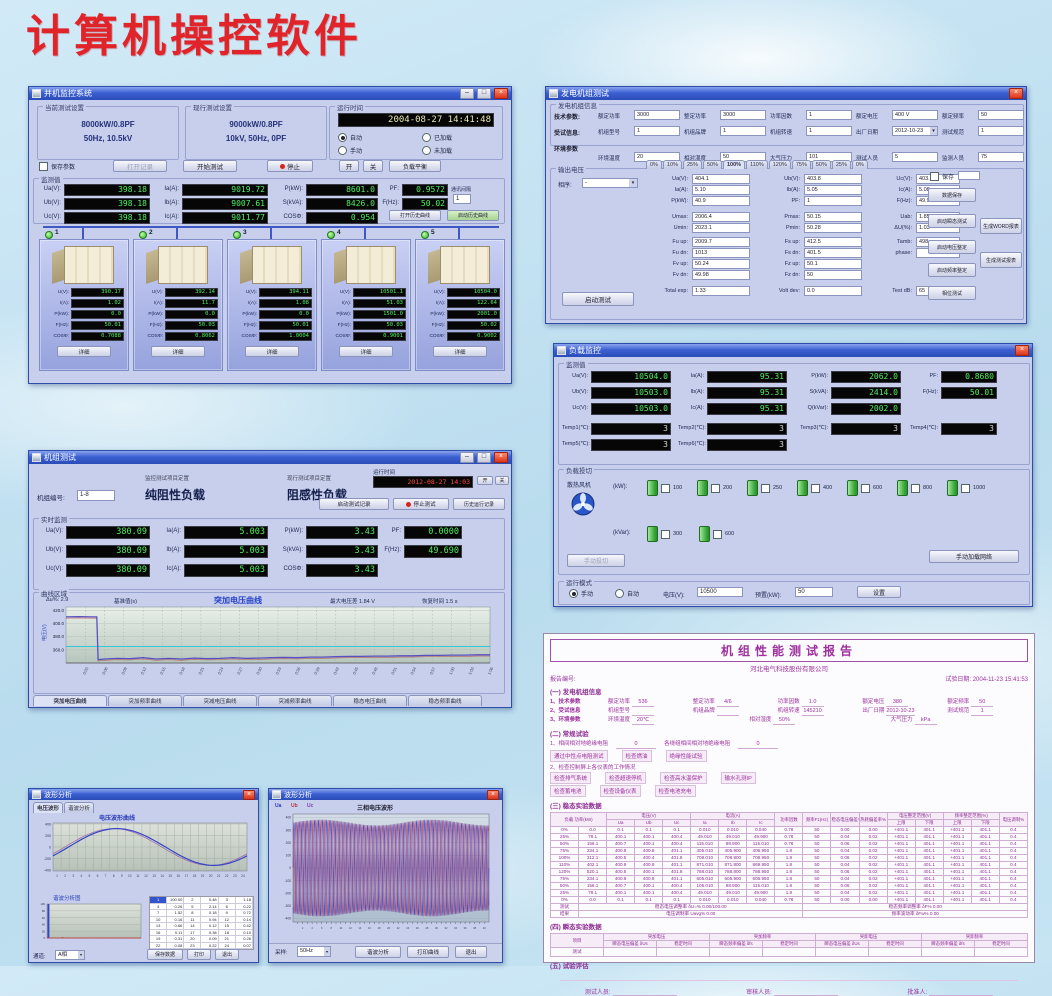 The image size is (1052, 996). Describe the element at coordinates (627, 593) in the screenshot. I see `run-mode-radio-1: 自动` at that location.